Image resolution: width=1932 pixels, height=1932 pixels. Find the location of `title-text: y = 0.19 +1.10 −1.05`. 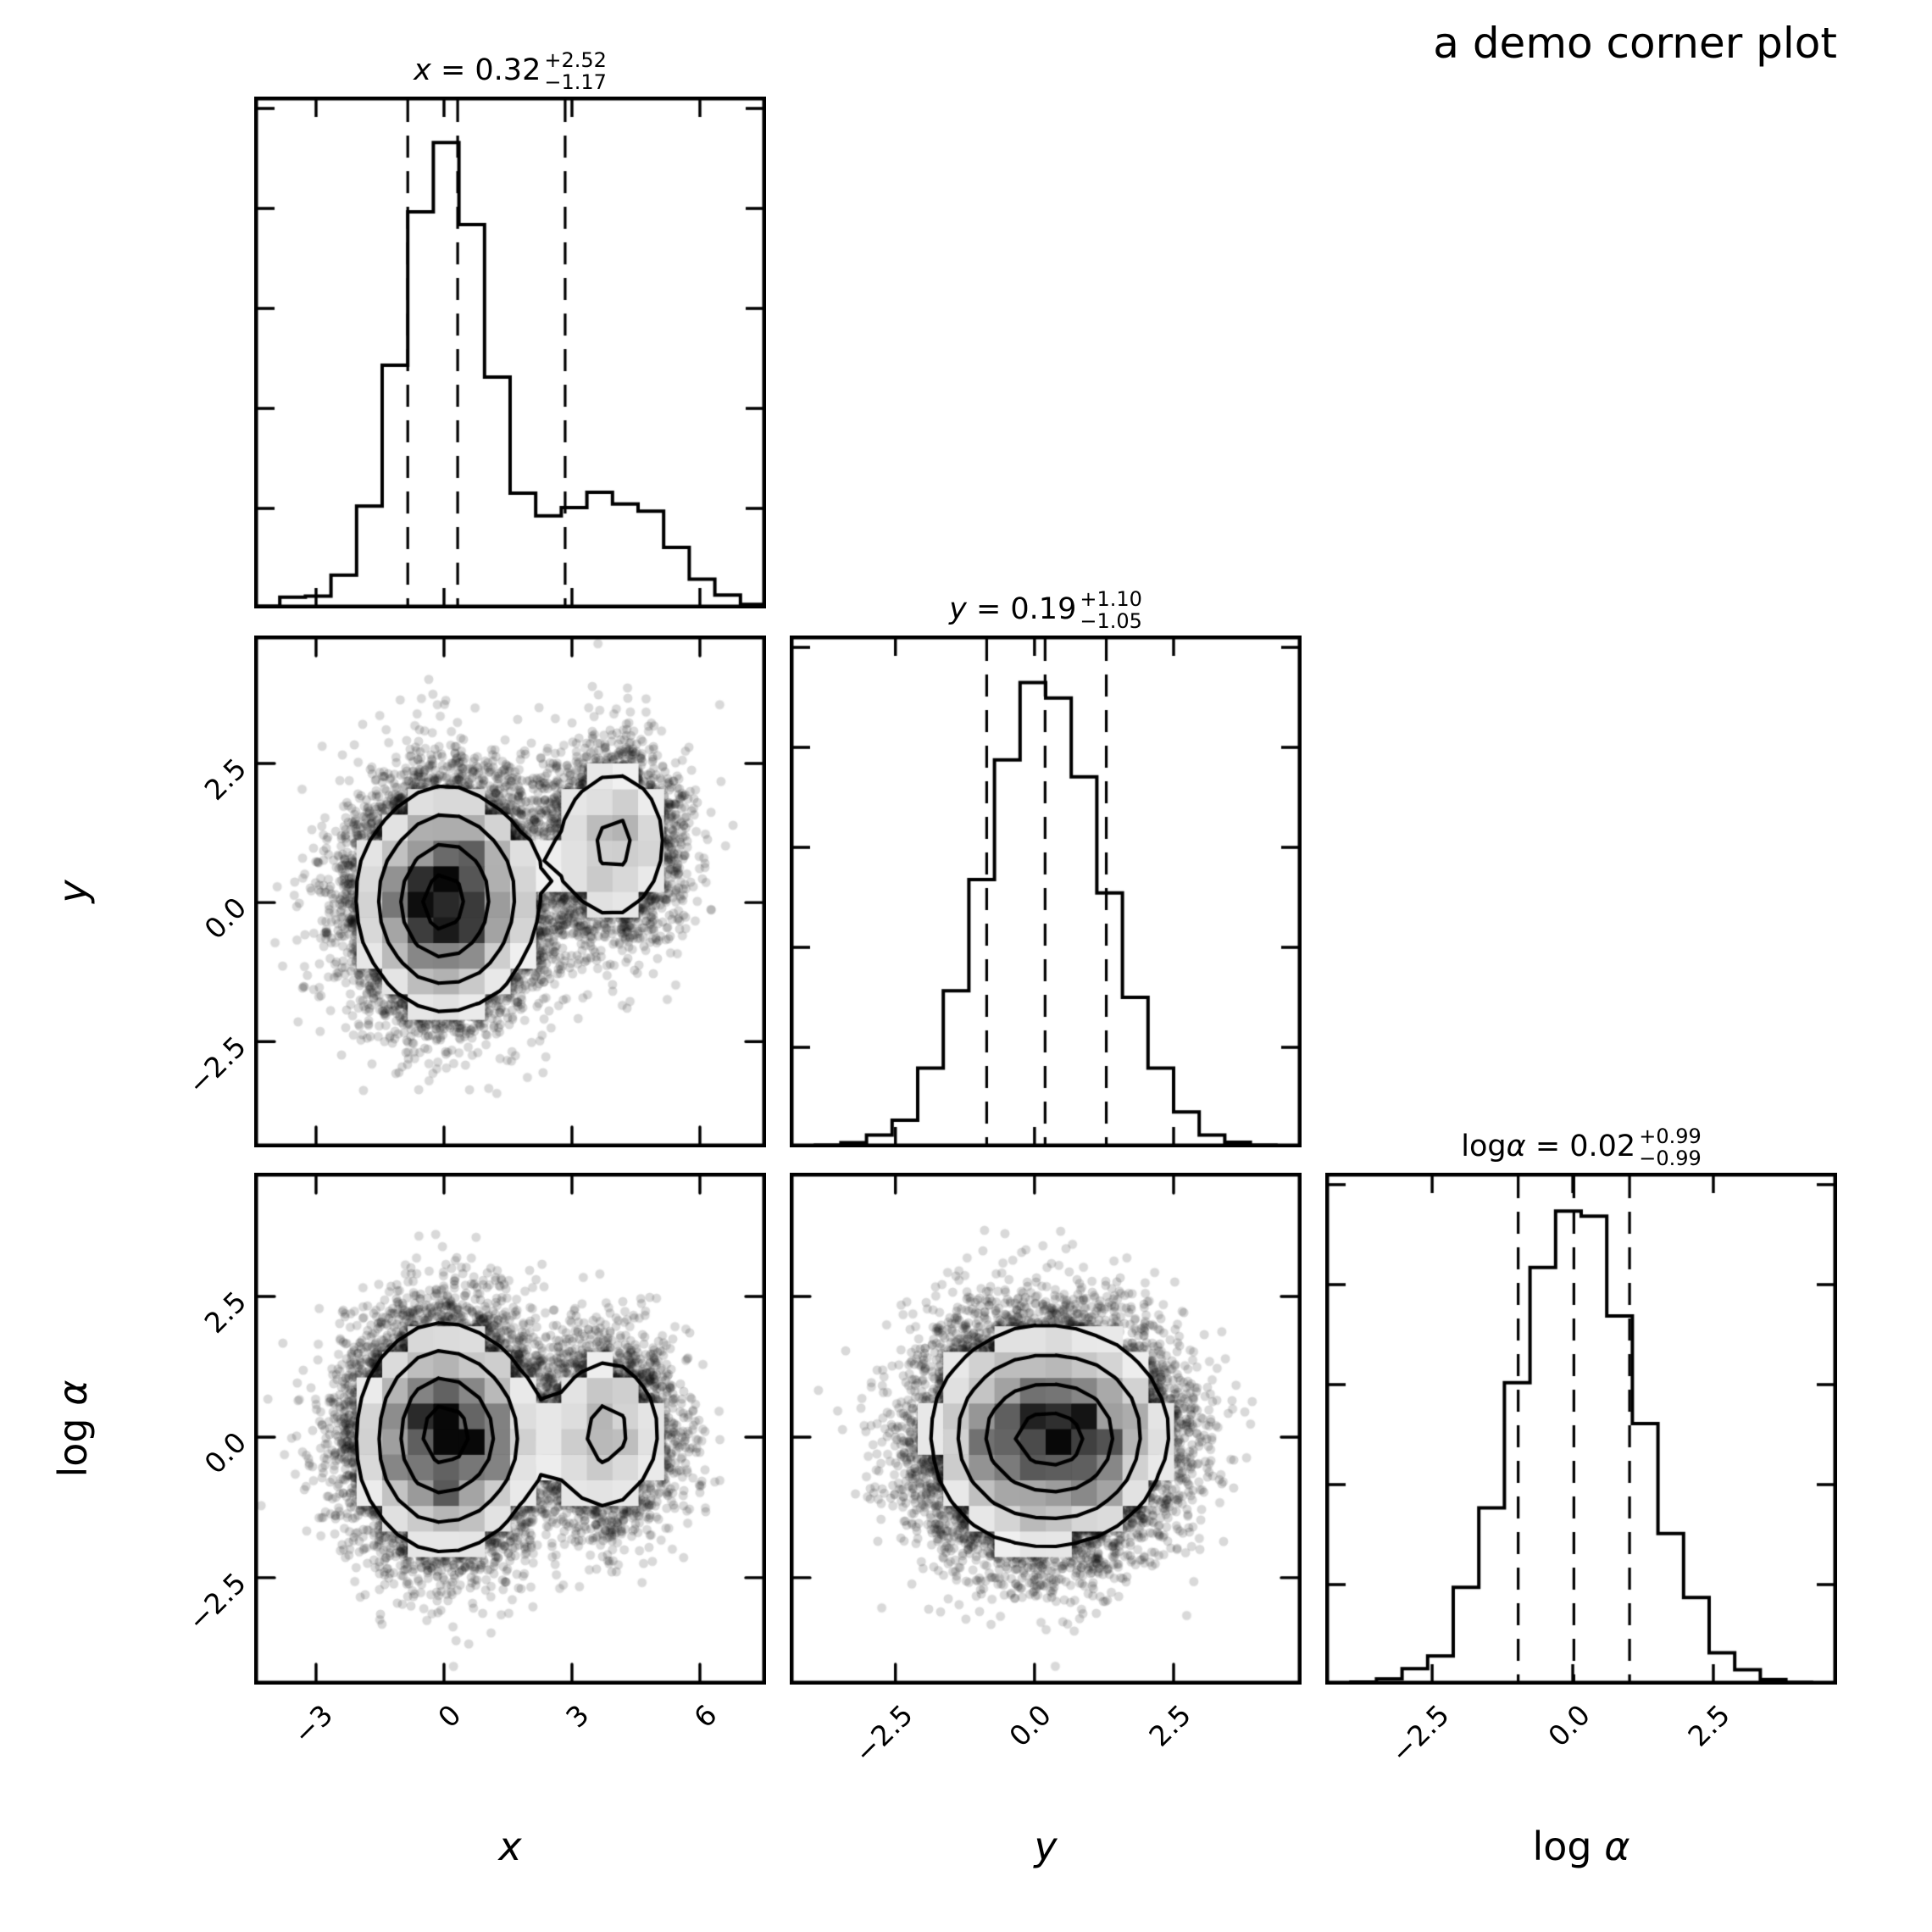

title-text: y = 0.19 +1.10 −1.05 is located at coordinates (1045, 610).